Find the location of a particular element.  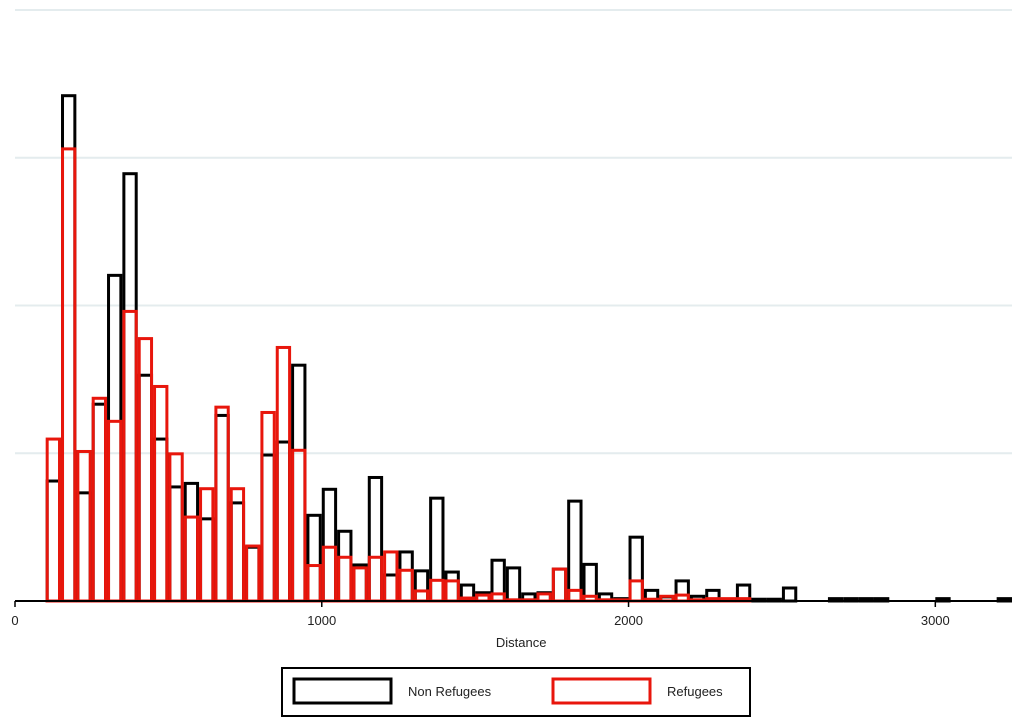

x-ticks: 0 1000 2000 3000 is located at coordinates (480, 614).